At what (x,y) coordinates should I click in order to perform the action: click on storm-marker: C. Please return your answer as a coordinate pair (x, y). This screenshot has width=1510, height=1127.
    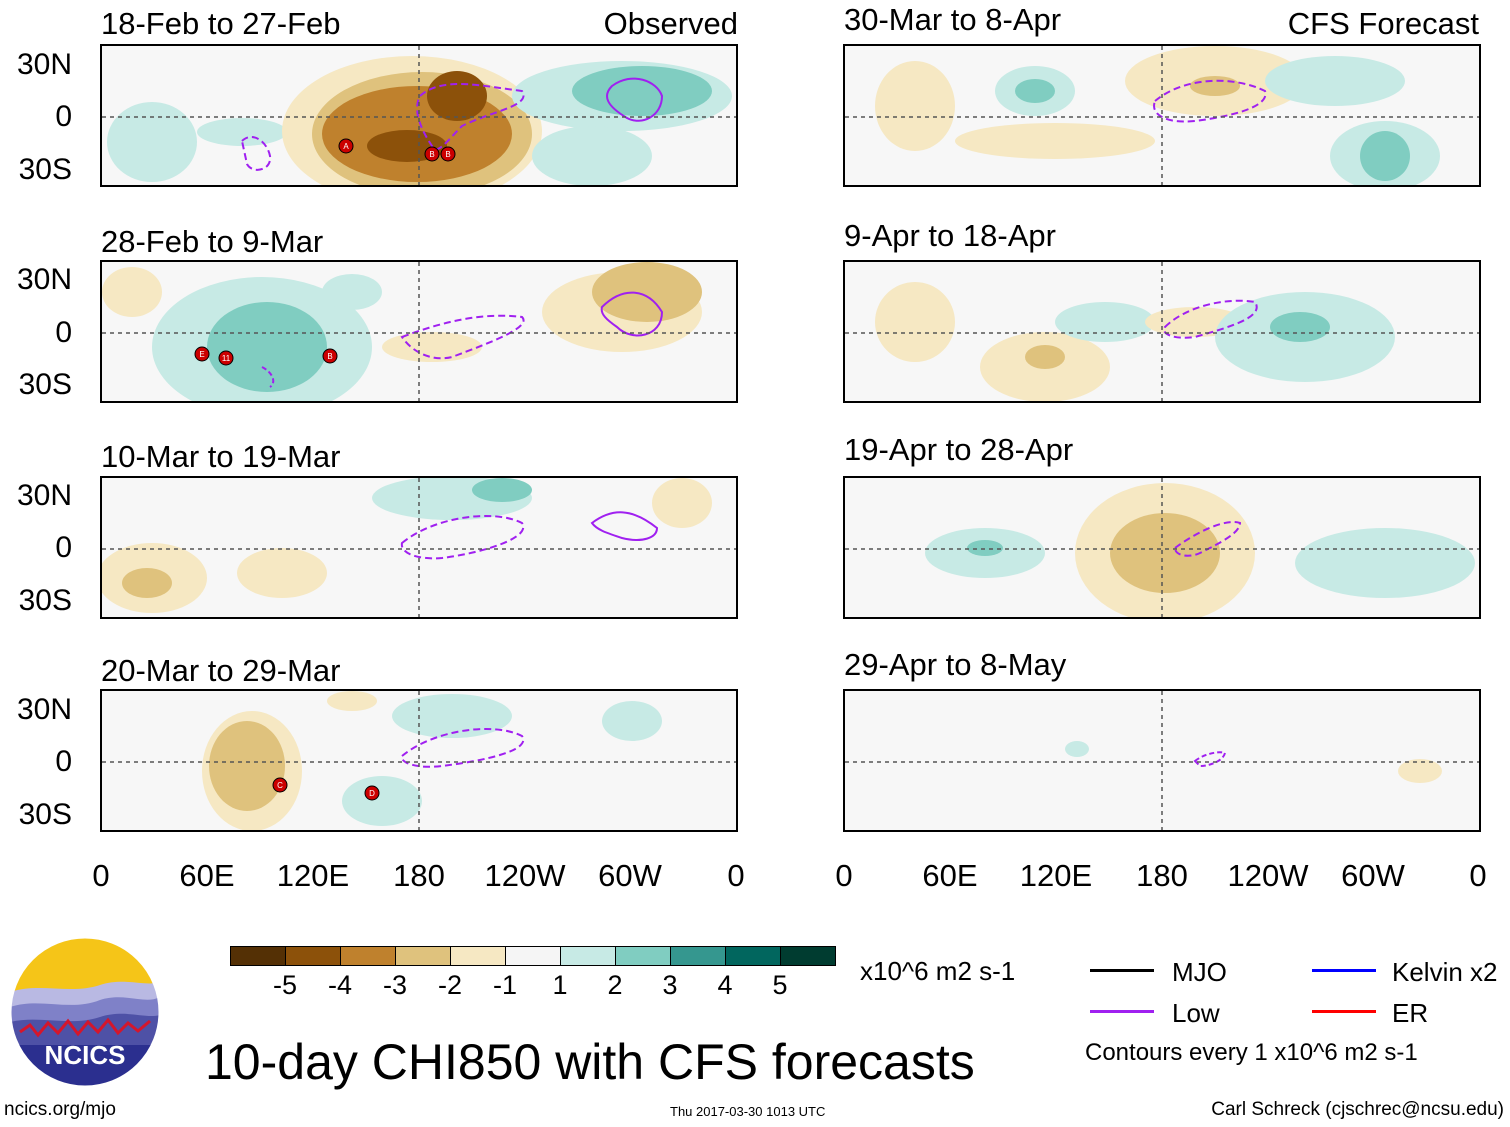
    Looking at the image, I should click on (280, 785).